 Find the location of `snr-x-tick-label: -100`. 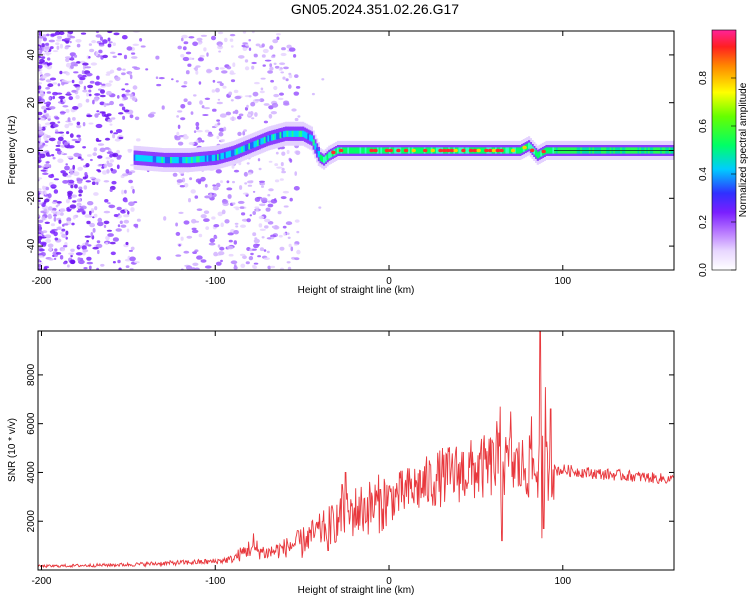

snr-x-tick-label: -100 is located at coordinates (215, 581).